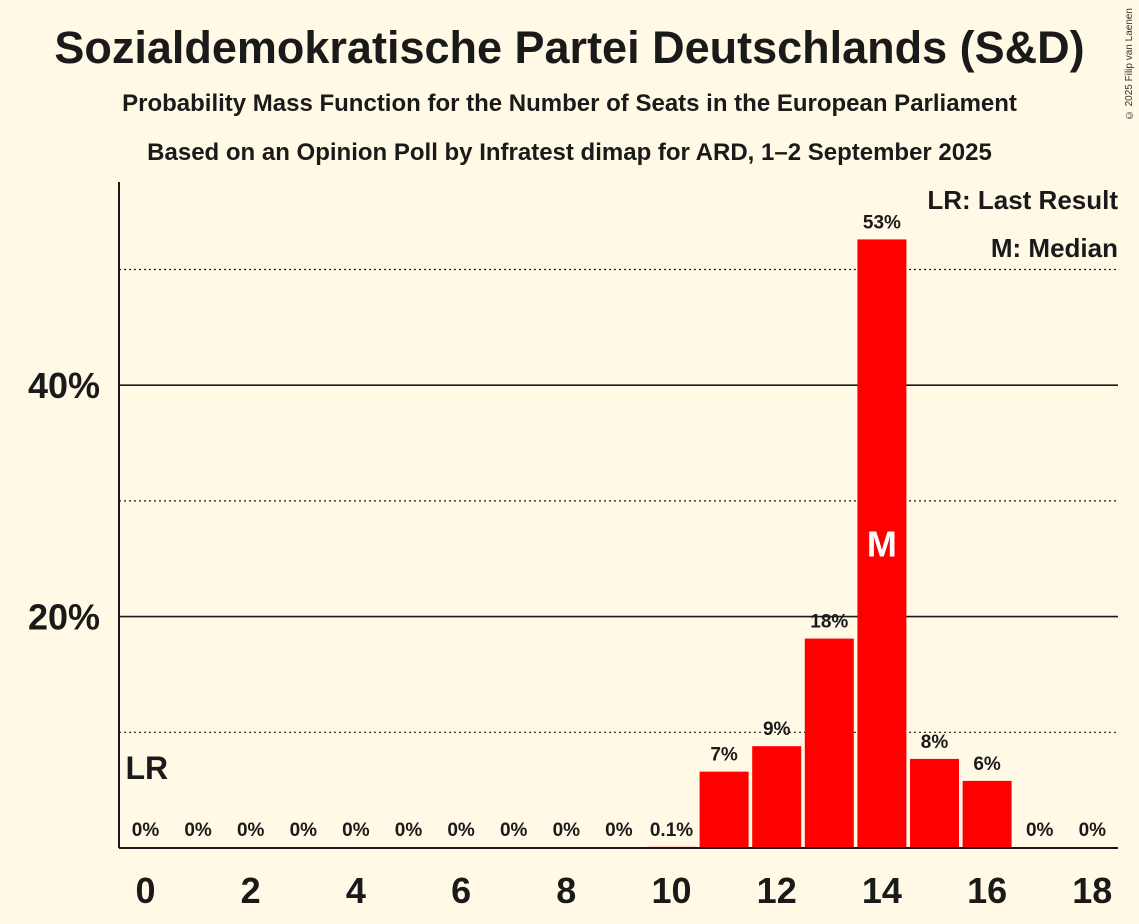 This screenshot has height=924, width=1139. Describe the element at coordinates (356, 890) in the screenshot. I see `x-tick-label: 4` at that location.